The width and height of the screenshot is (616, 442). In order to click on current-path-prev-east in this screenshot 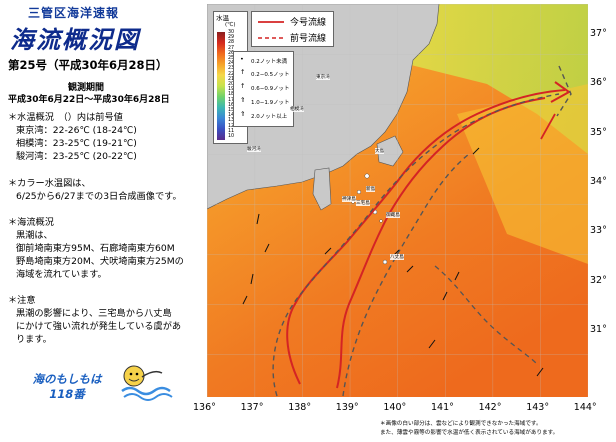, I will do `click(564, 91)`.